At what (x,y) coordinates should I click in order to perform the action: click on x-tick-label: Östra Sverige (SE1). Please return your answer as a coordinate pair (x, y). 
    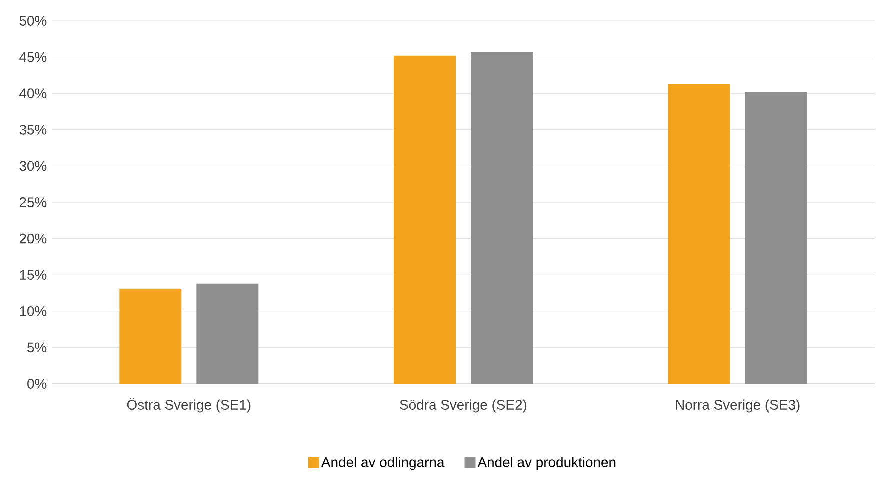
    Looking at the image, I should click on (189, 405).